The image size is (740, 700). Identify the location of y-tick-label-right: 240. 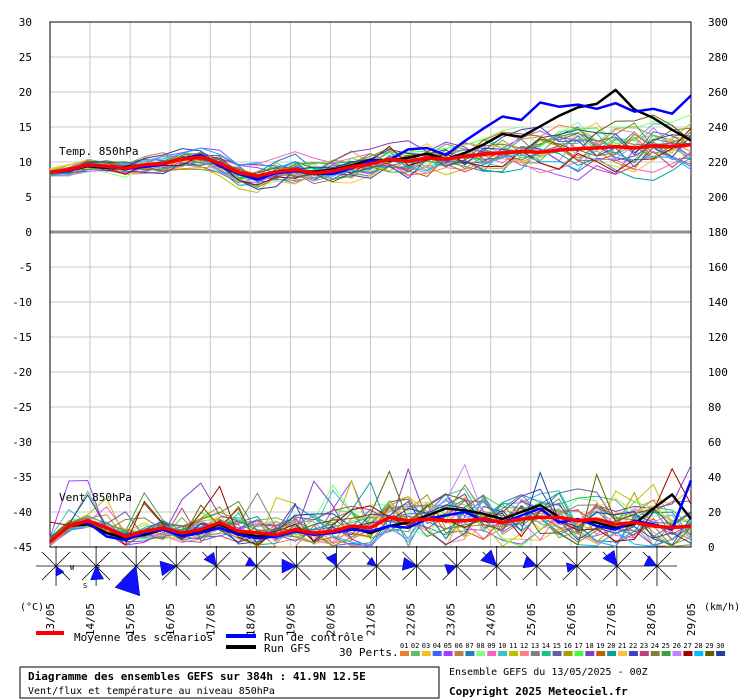
(718, 127).